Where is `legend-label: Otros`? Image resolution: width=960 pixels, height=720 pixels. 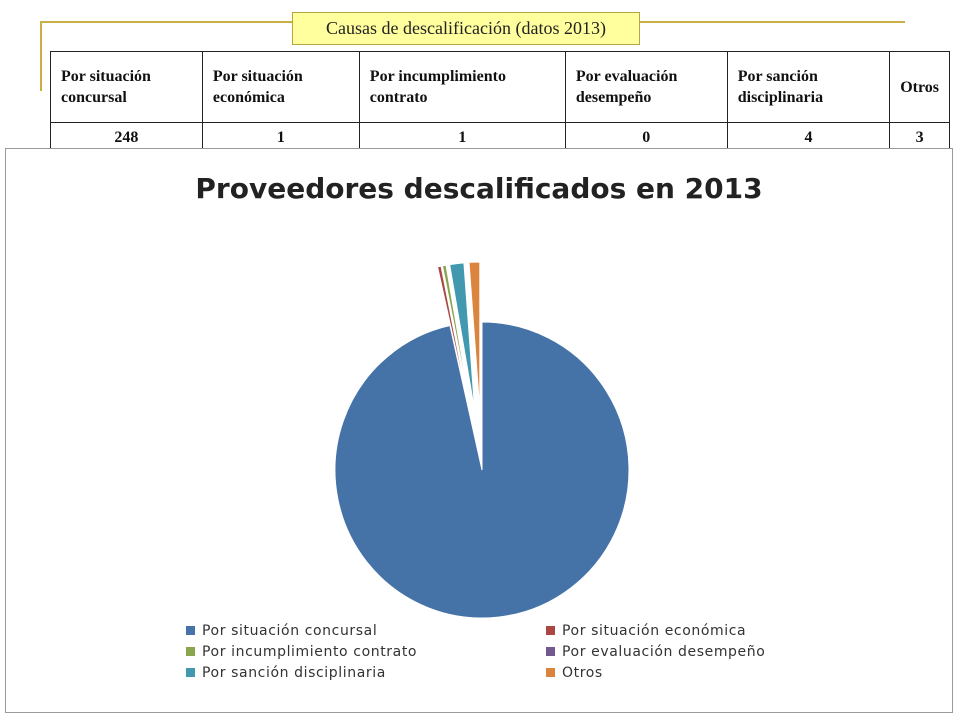 legend-label: Otros is located at coordinates (582, 673).